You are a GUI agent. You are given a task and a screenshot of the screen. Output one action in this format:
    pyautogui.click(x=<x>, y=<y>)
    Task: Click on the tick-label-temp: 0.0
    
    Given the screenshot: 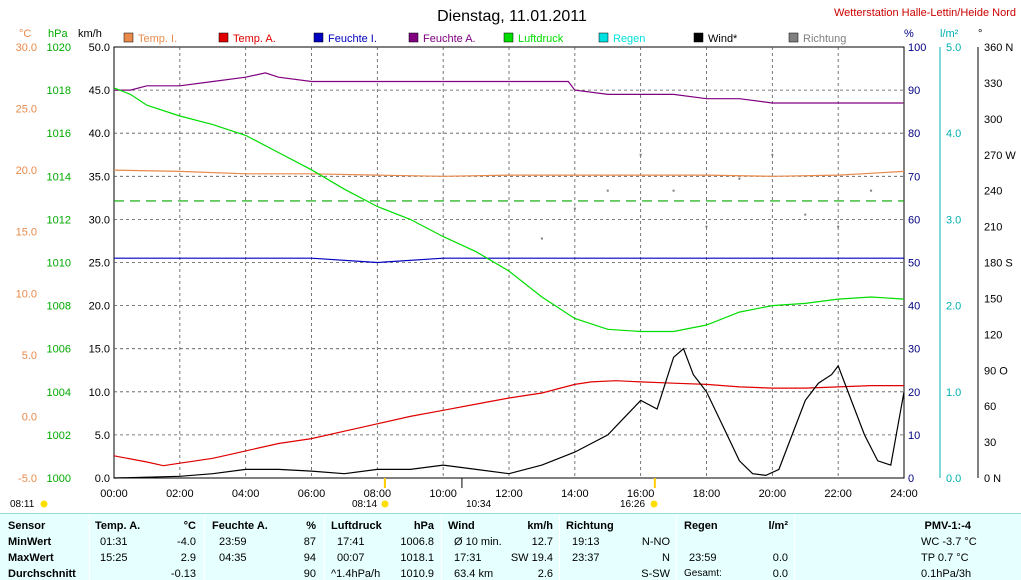 What is the action you would take?
    pyautogui.click(x=29, y=417)
    